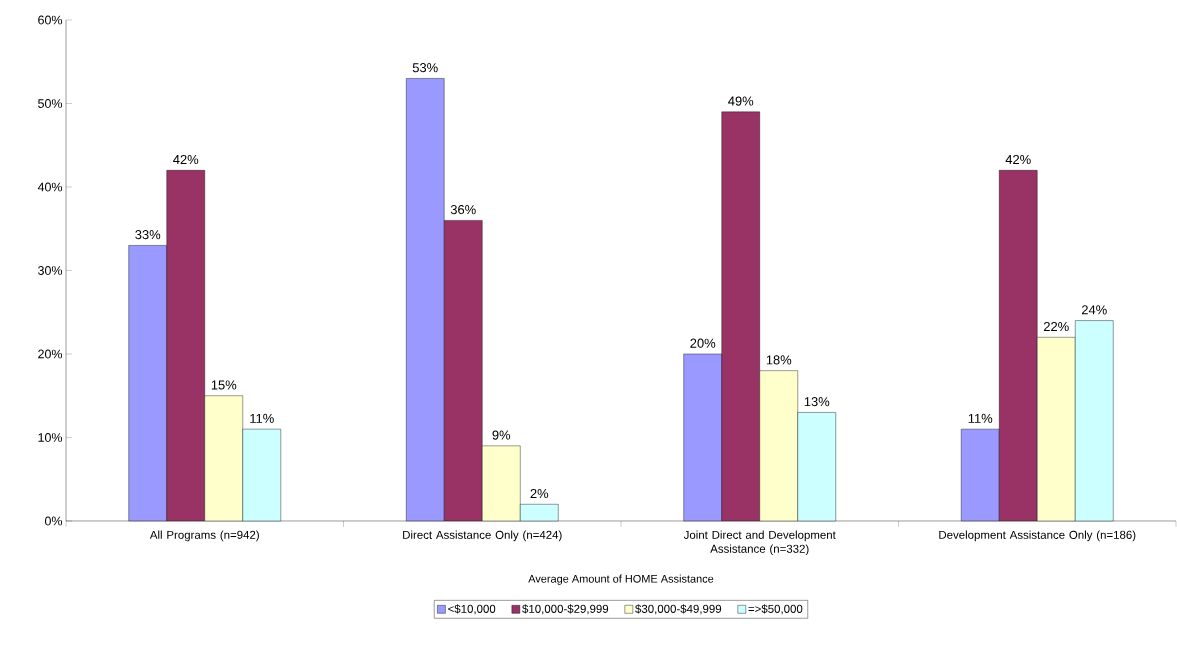  What do you see at coordinates (759, 543) in the screenshot?
I see `x-tick-label: Joint Direct and Development Assistance (n=332)` at bounding box center [759, 543].